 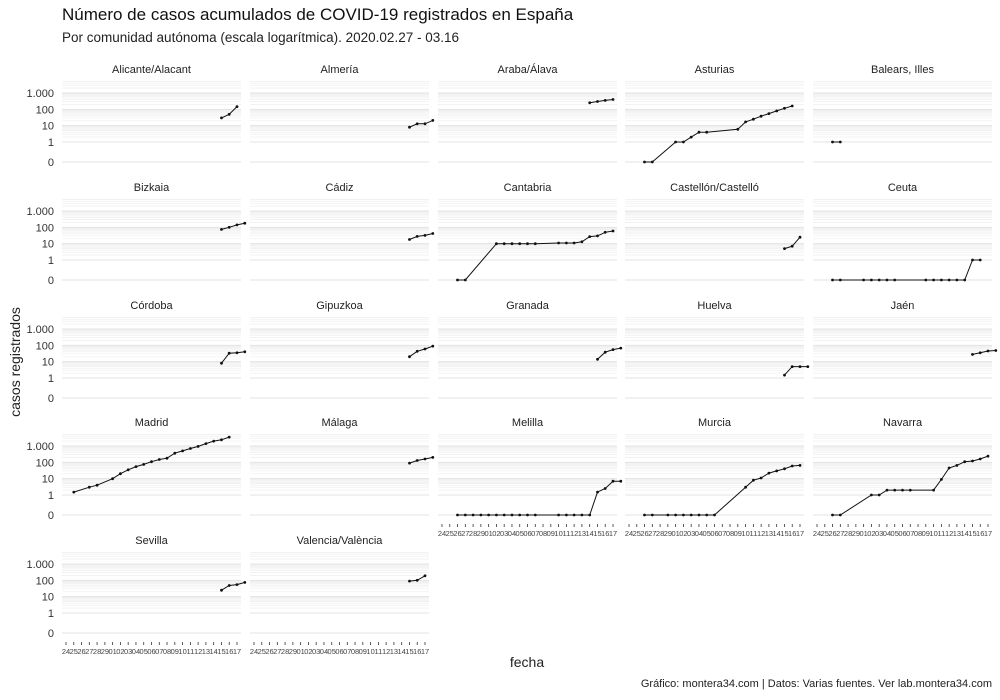 What do you see at coordinates (285, 651) in the screenshot?
I see `x-tick-label: 28` at bounding box center [285, 651].